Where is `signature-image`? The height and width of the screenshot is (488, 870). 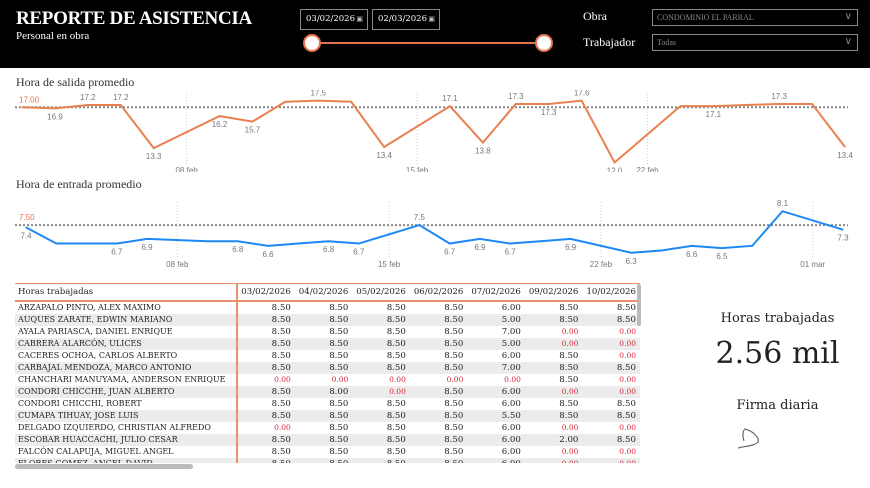 signature-image is located at coordinates (748, 438).